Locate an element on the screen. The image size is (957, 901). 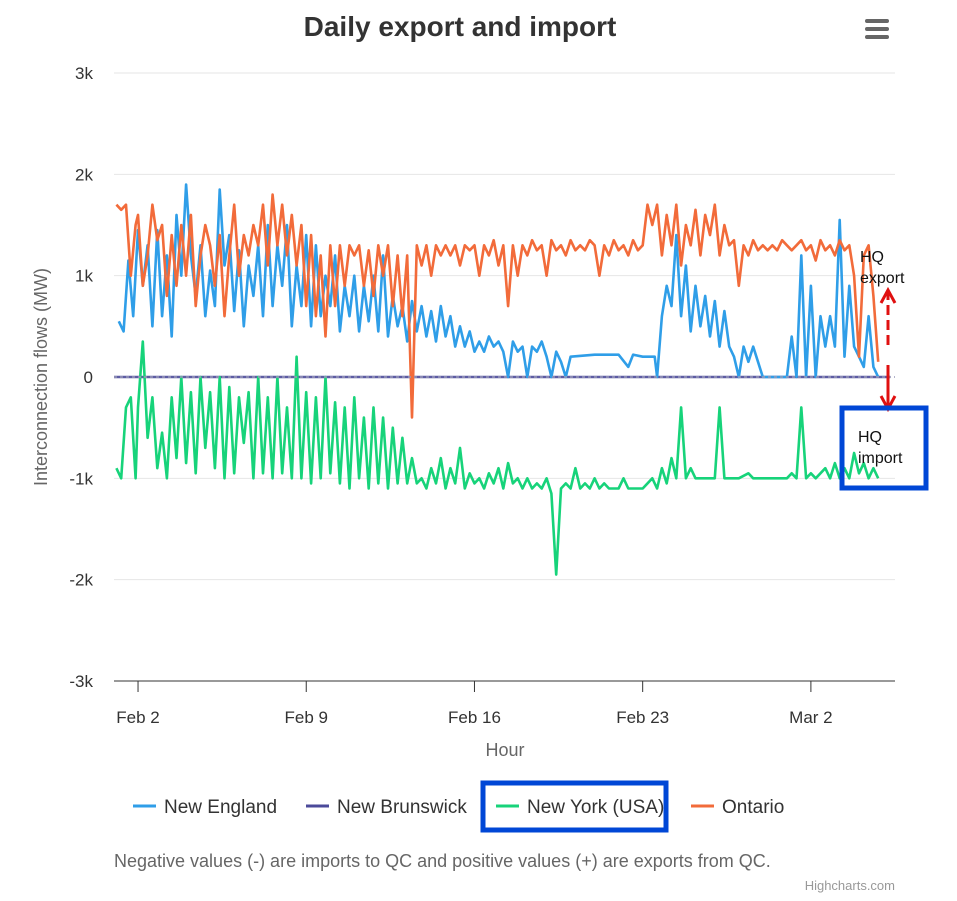
export-arrow-head-icon is located at coordinates (888, 295).